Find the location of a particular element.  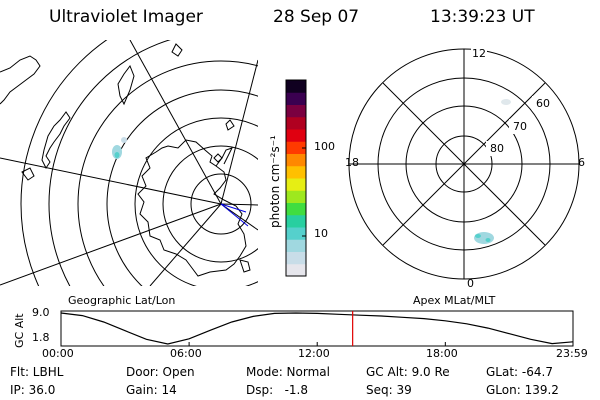

colorbar is located at coordinates (296, 178).